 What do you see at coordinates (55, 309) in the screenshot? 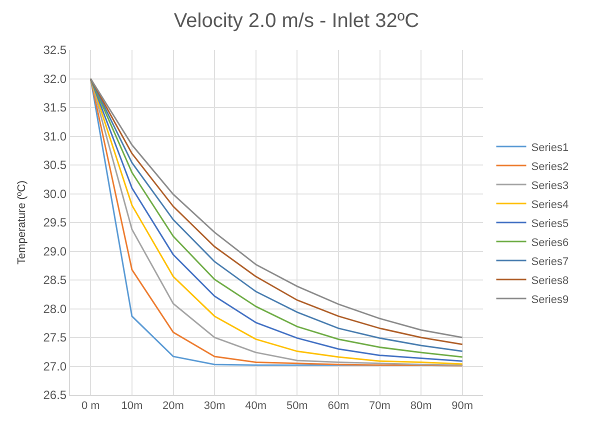
I see `y-tick-label: 28.0` at bounding box center [55, 309].